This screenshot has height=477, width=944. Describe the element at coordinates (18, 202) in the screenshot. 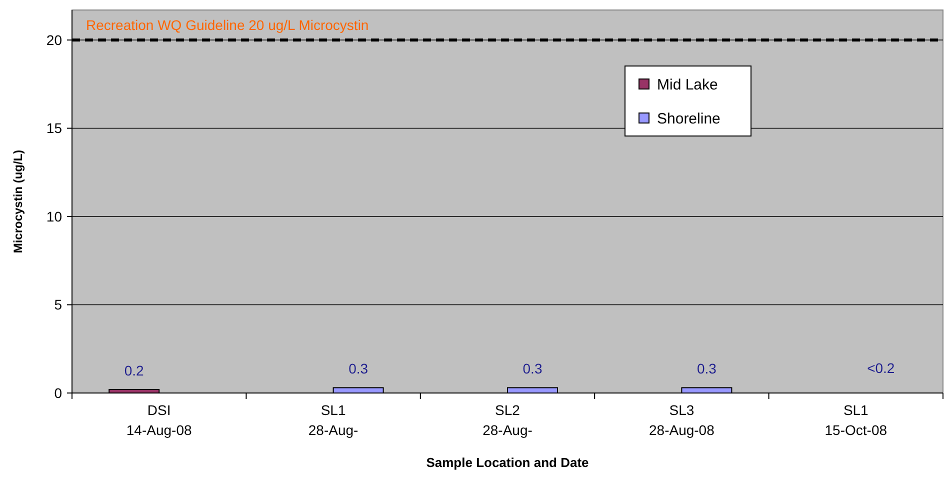

I see `y-axis-title: Microcystin (ug/L)` at that location.